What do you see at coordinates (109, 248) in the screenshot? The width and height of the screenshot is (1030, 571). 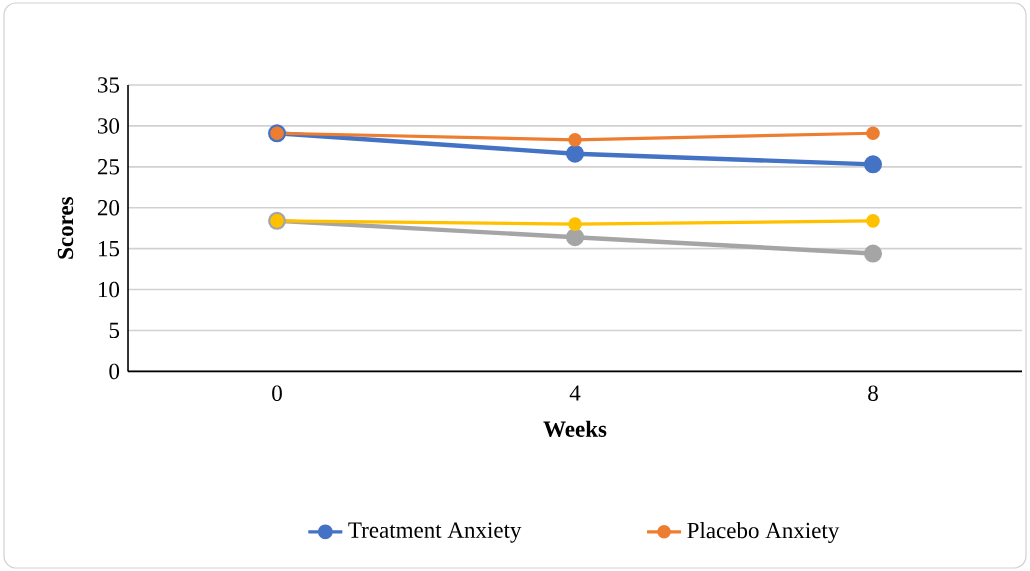 I see `y-tick-label: 15` at bounding box center [109, 248].